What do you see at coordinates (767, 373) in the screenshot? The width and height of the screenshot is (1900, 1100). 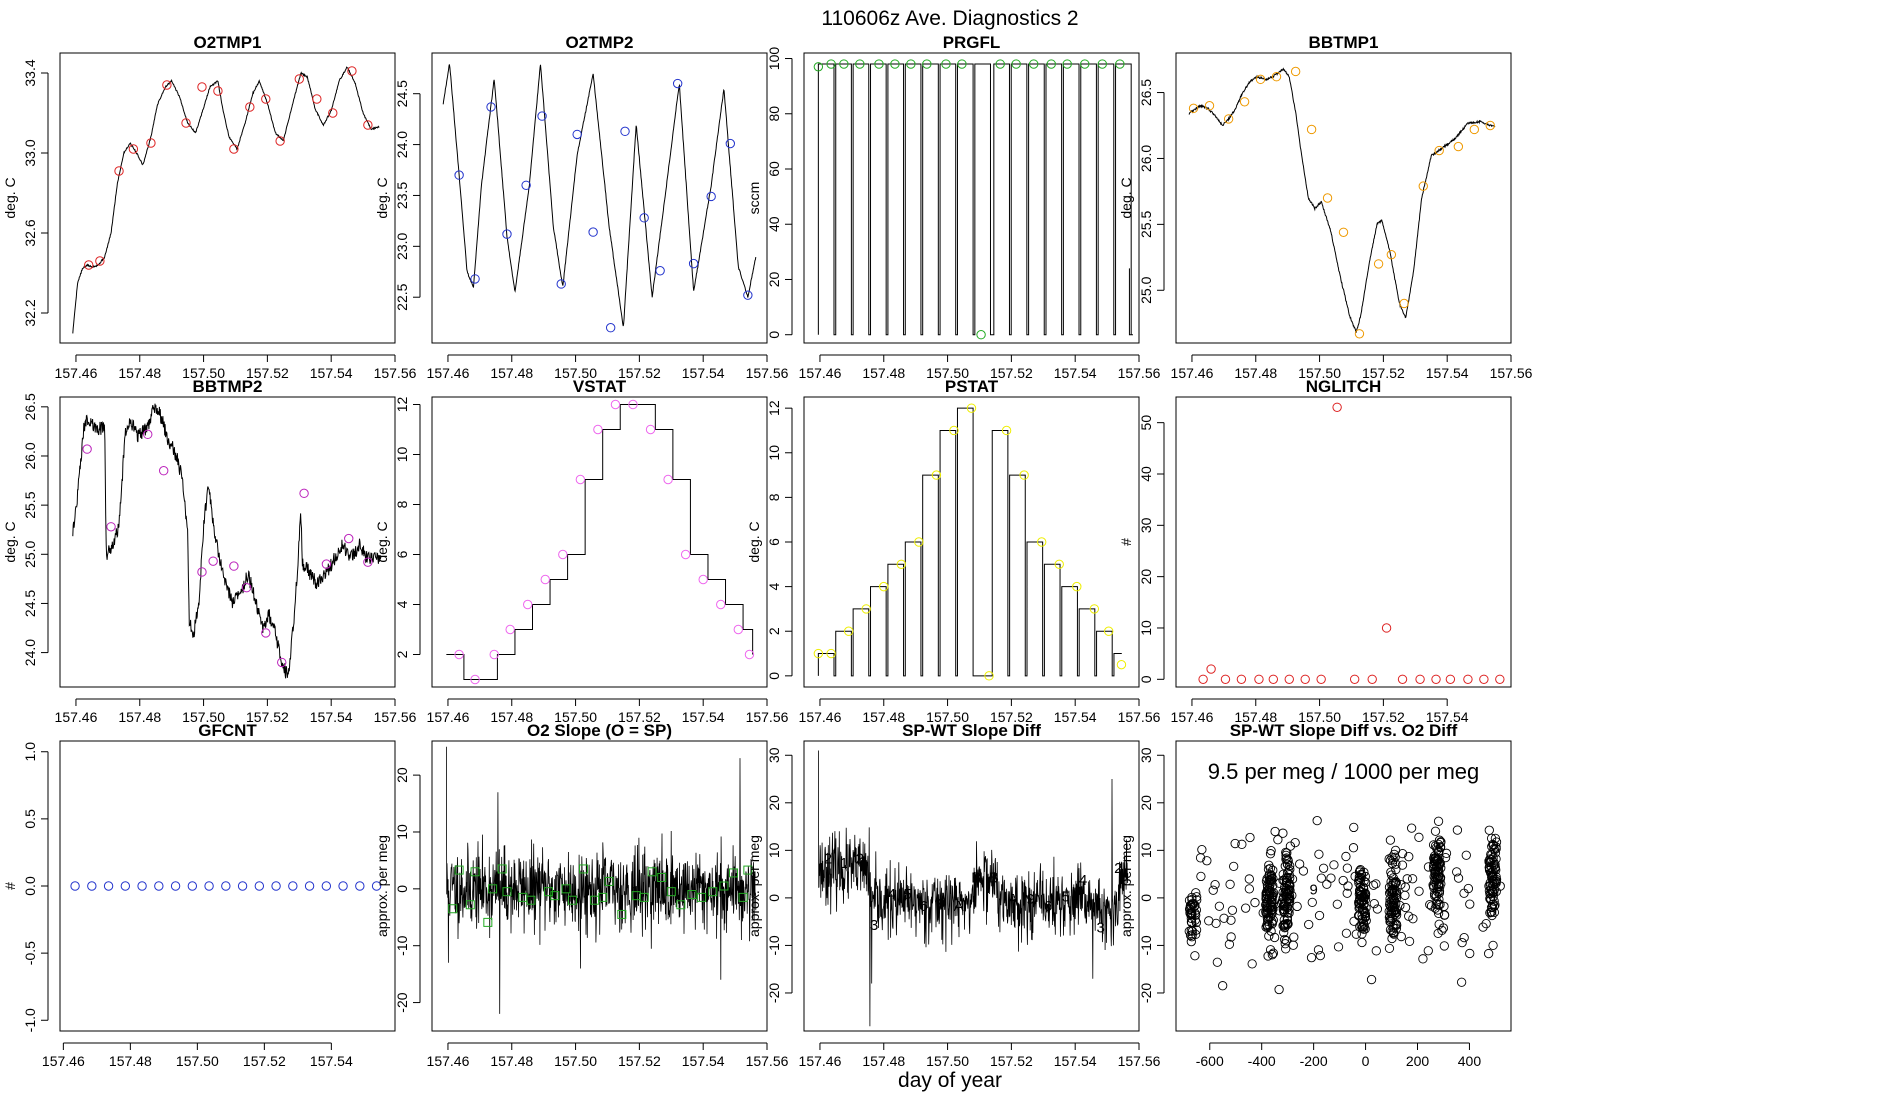 I see `x-tick-label: 157.56` at bounding box center [767, 373].